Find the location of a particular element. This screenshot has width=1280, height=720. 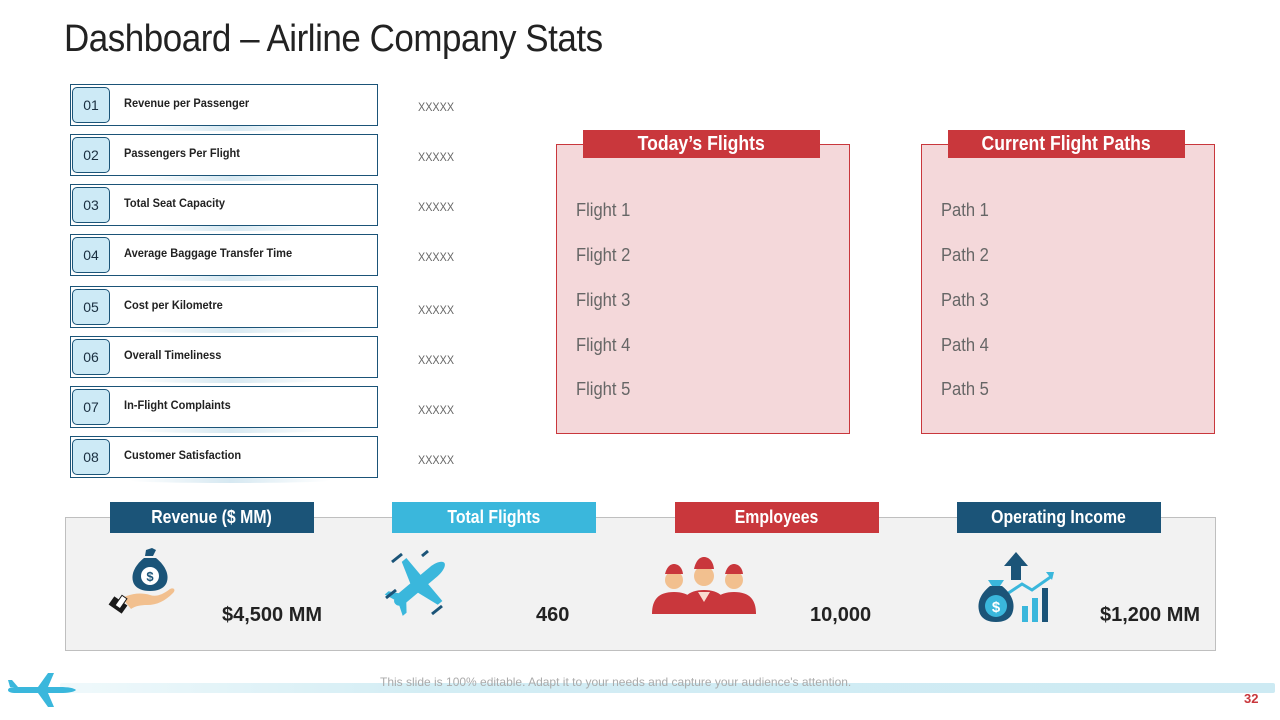

flight-item: Flight 1 is located at coordinates (603, 210).